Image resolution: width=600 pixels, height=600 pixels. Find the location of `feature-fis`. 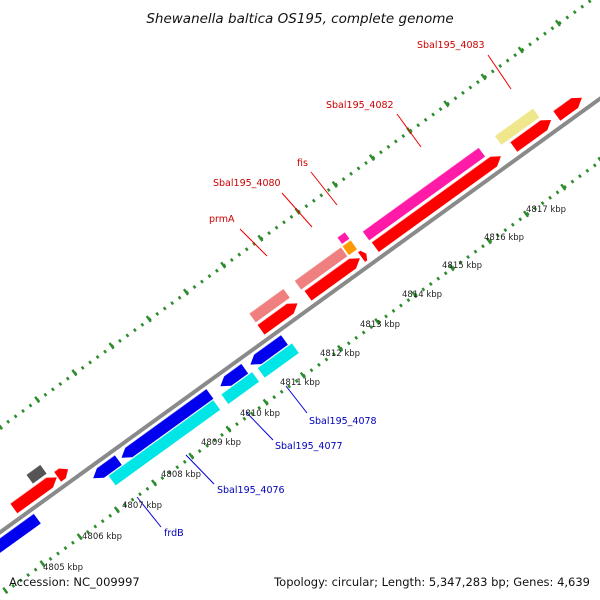

feature-fis is located at coordinates (349, 248).